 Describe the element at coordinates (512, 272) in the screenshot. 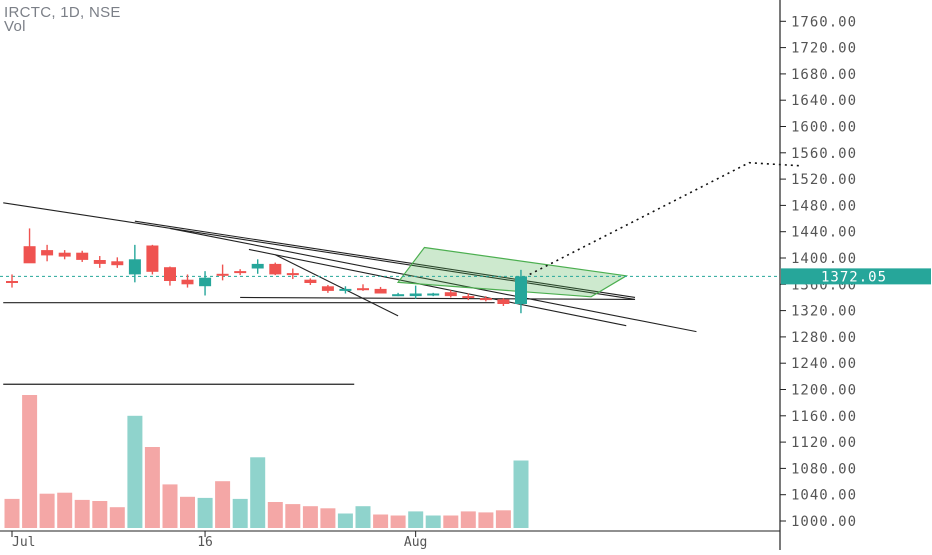

I see `channel-box` at that location.